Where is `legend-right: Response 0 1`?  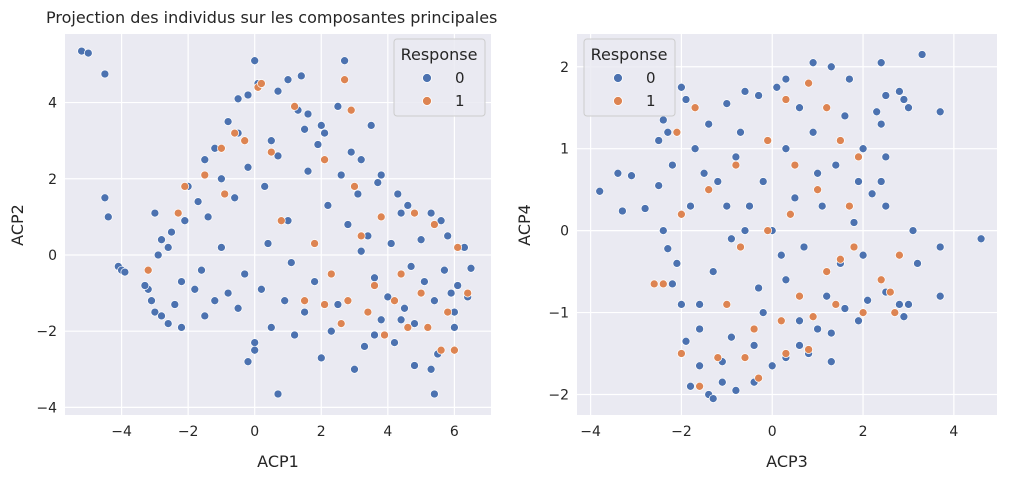
legend-right: Response 0 1 is located at coordinates (629, 77).